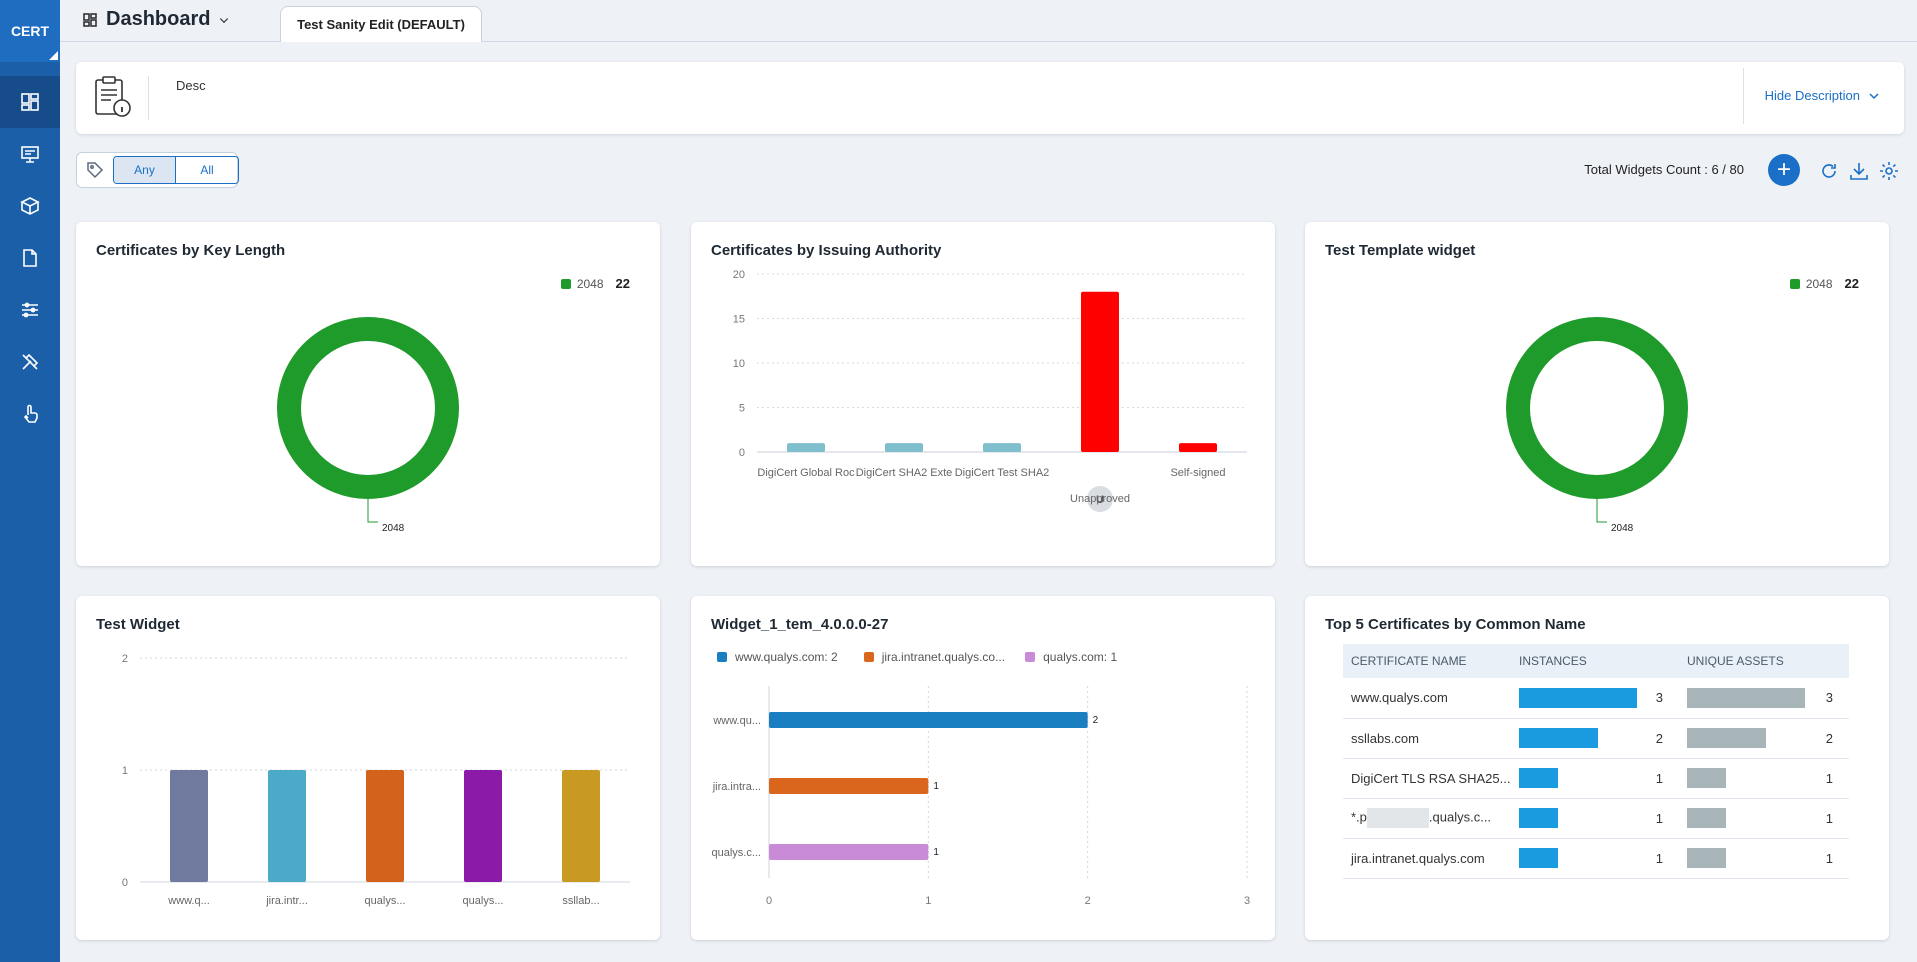 The height and width of the screenshot is (962, 1917). I want to click on sidebar-item-reports, so click(30, 258).